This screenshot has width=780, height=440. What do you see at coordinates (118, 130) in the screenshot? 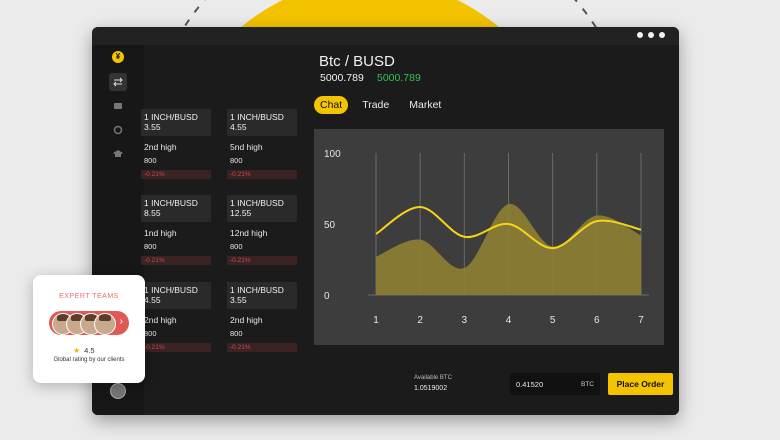
I see `settings-icon` at bounding box center [118, 130].